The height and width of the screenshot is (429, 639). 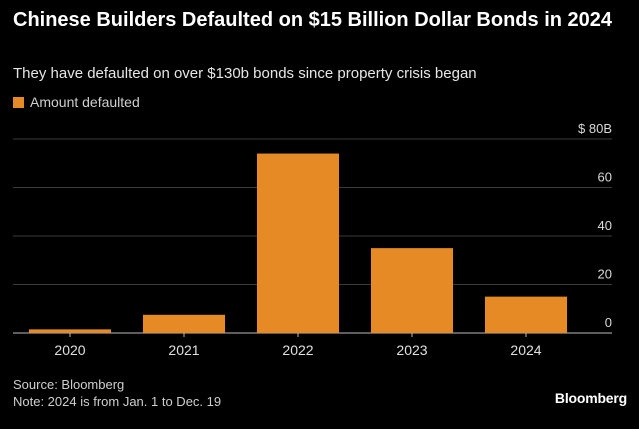 I want to click on legend-label: Amount defaulted, so click(x=85, y=102).